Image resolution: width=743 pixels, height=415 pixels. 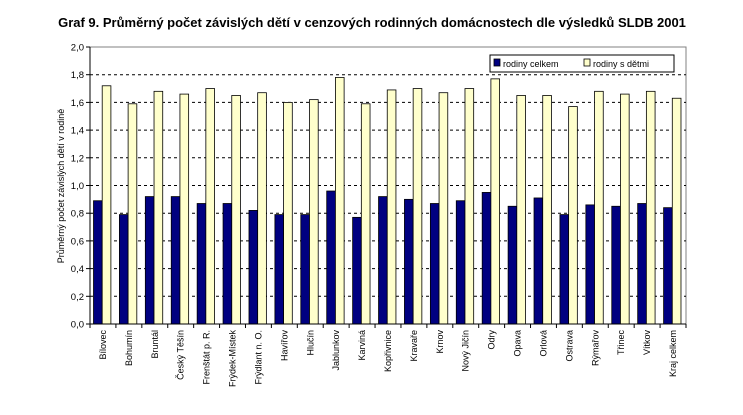 I want to click on y-tick-label: 0,4, so click(x=77, y=269).